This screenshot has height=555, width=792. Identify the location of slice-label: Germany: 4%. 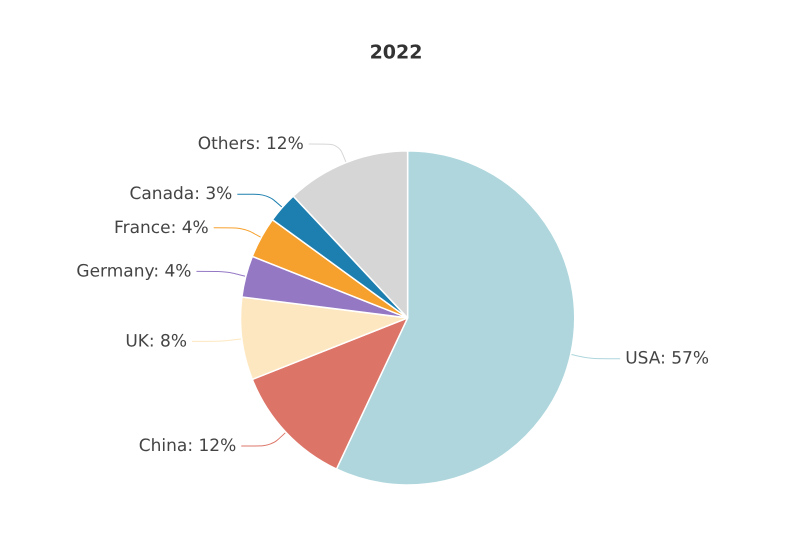
(134, 271).